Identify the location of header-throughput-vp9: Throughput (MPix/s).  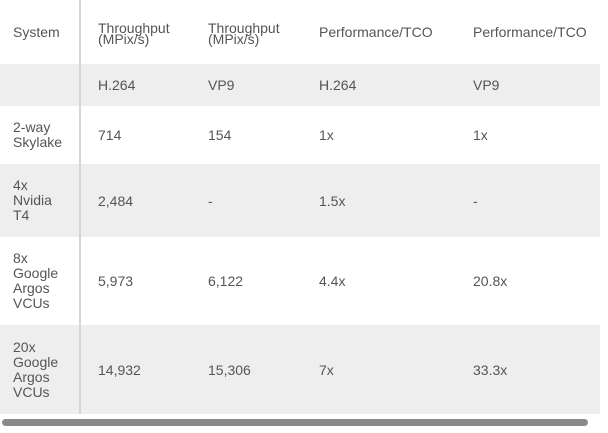
(244, 33).